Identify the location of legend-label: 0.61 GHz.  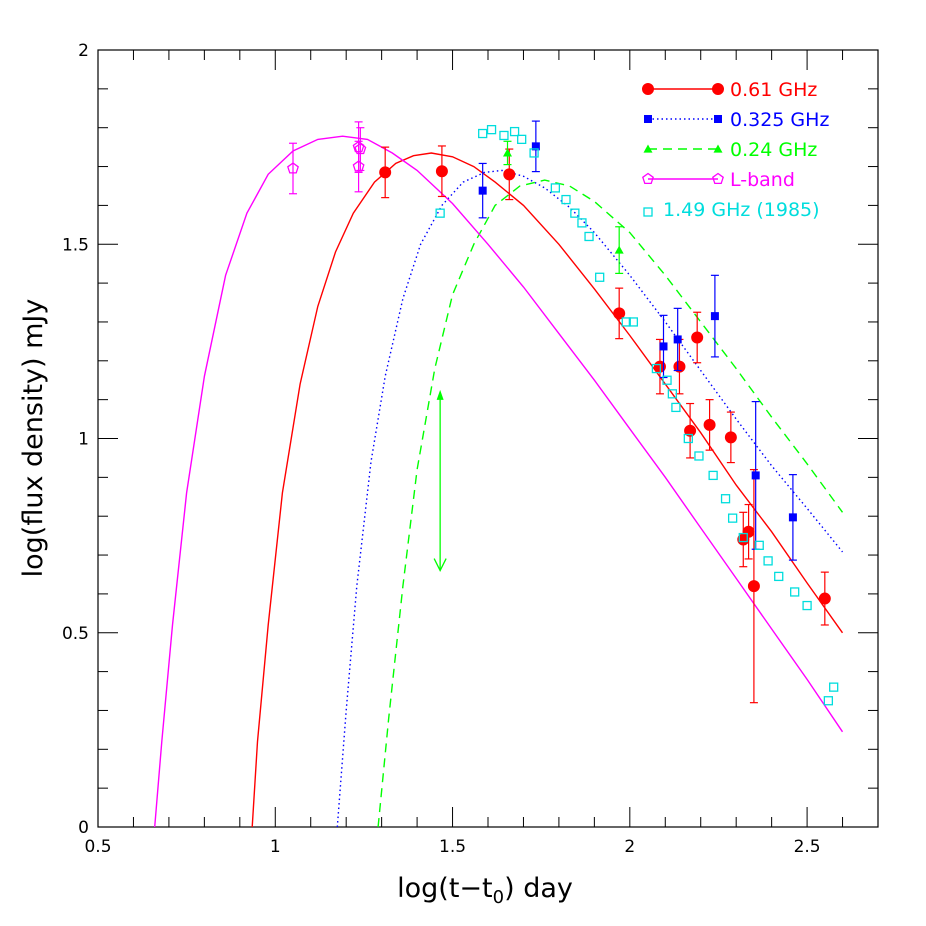
(773, 90).